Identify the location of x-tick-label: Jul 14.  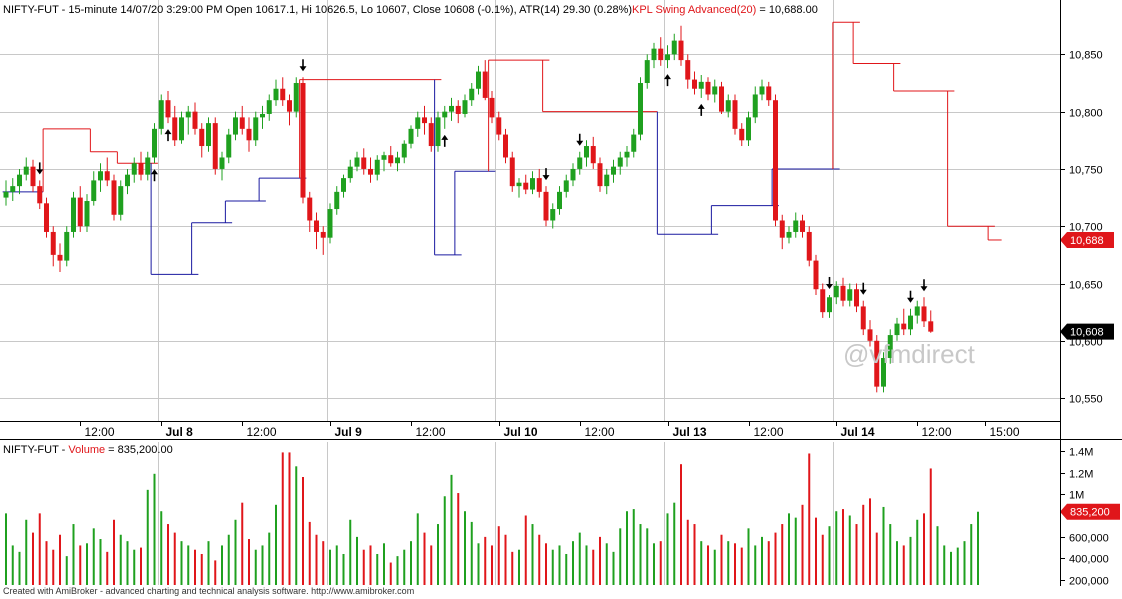
(858, 432).